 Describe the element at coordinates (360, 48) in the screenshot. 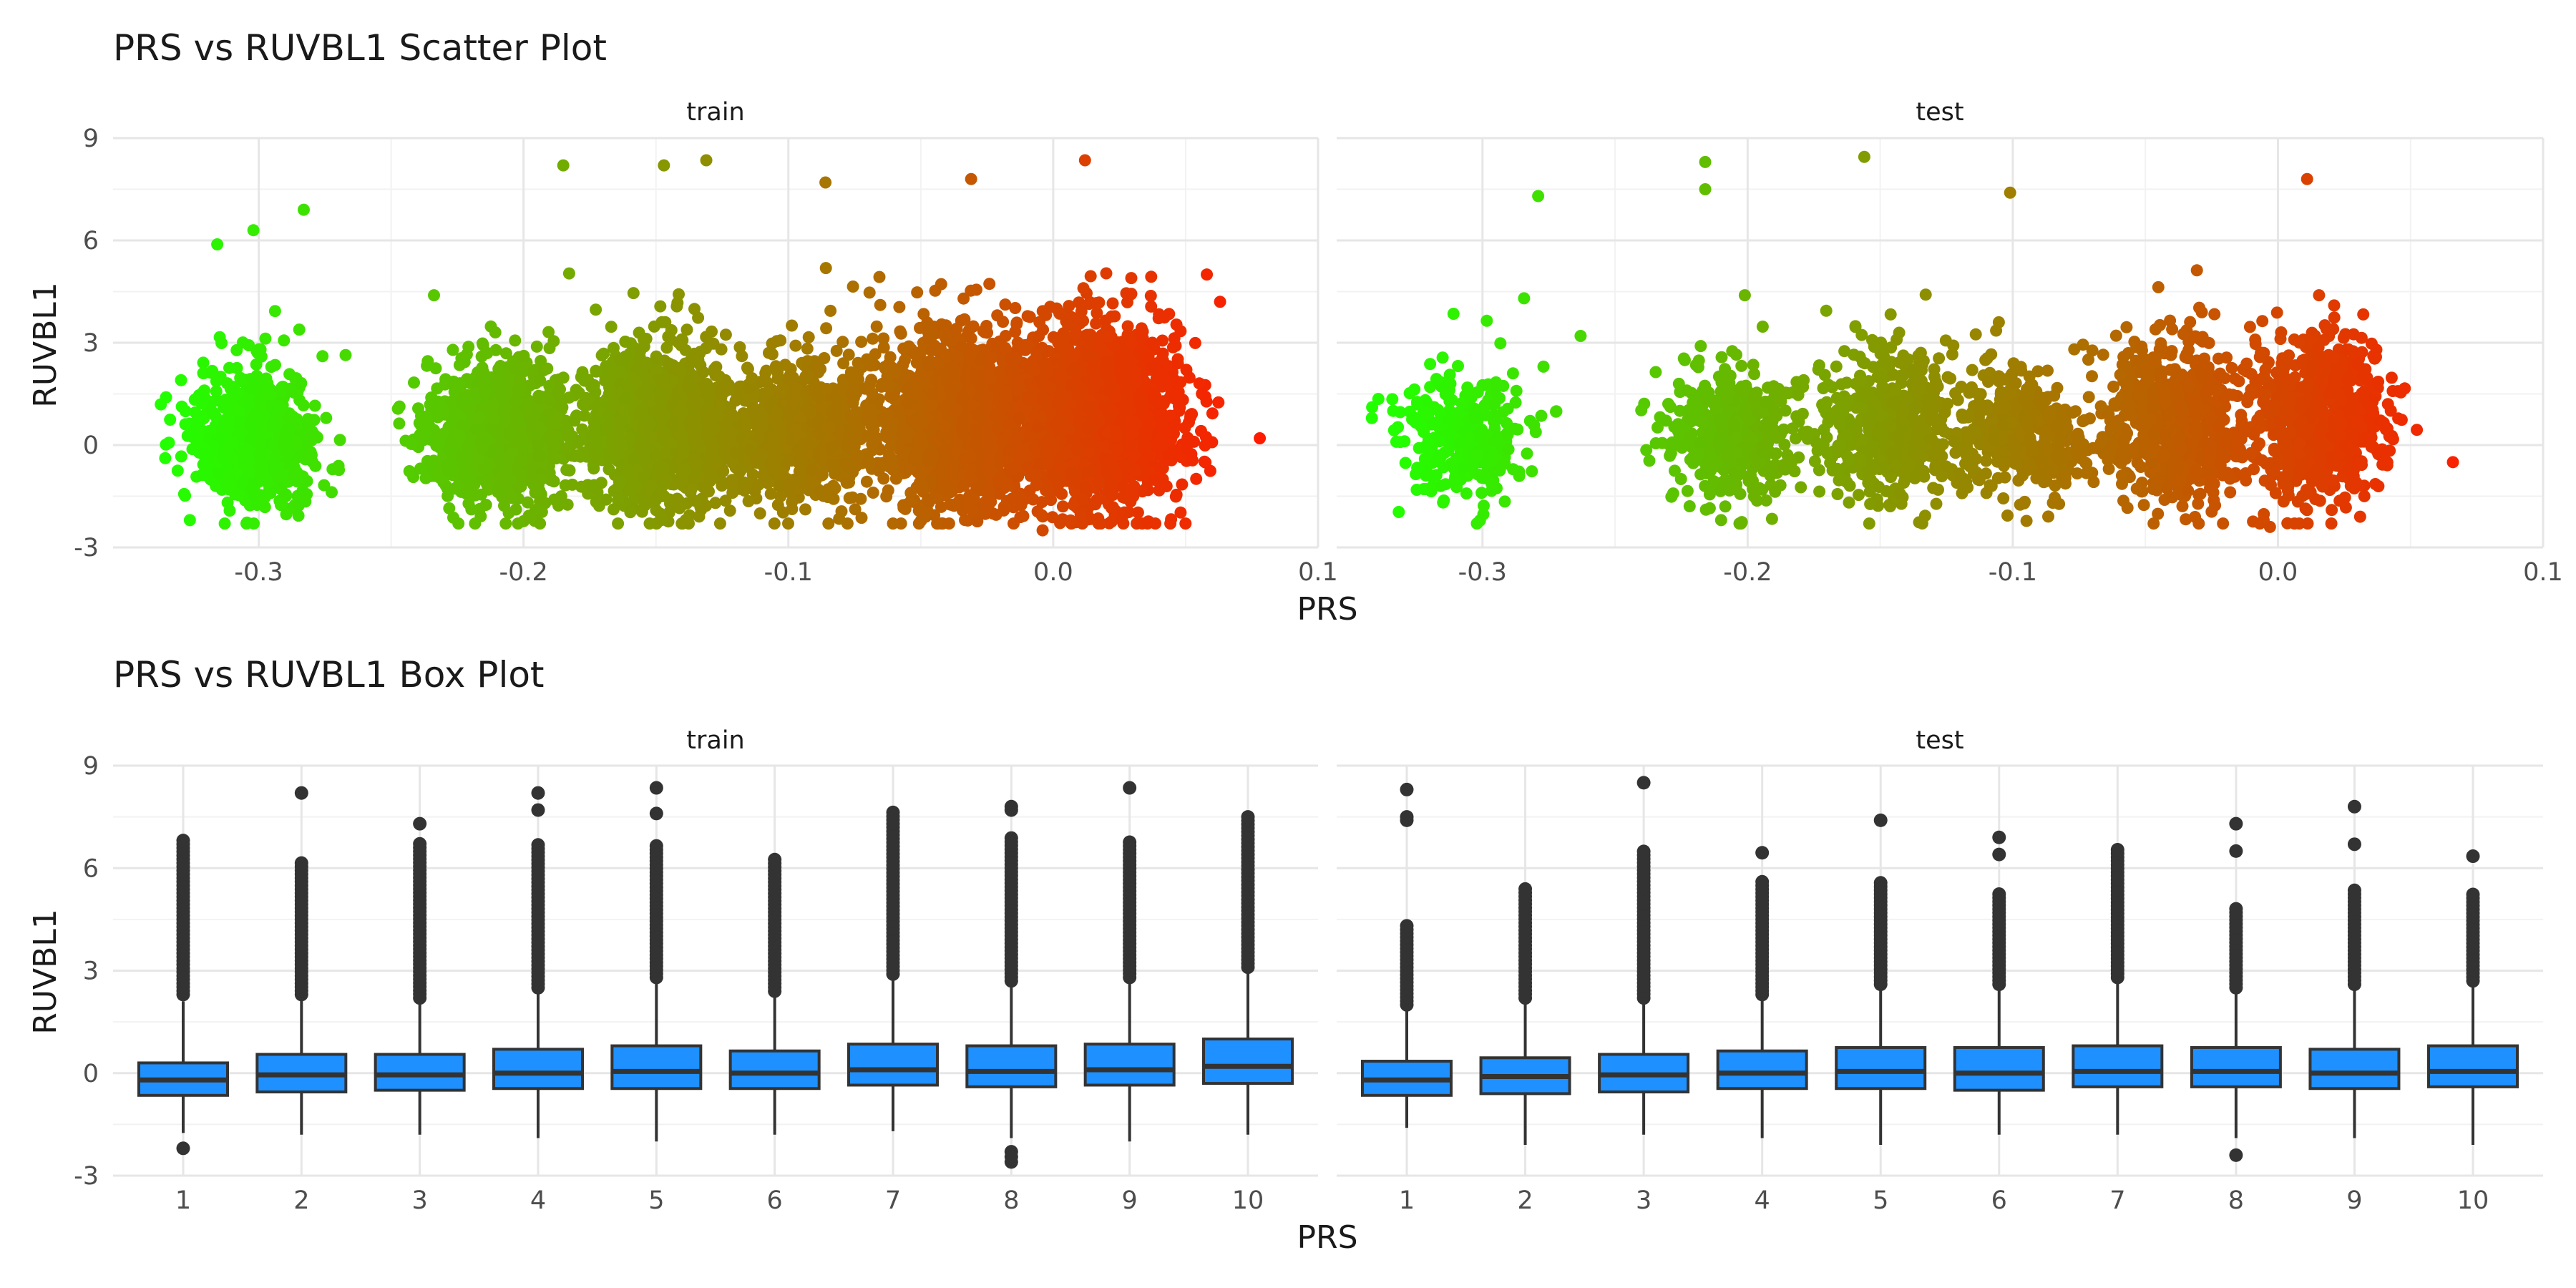

I see `scatter-title: PRS vs RUVBL1 Scatter Plot` at that location.